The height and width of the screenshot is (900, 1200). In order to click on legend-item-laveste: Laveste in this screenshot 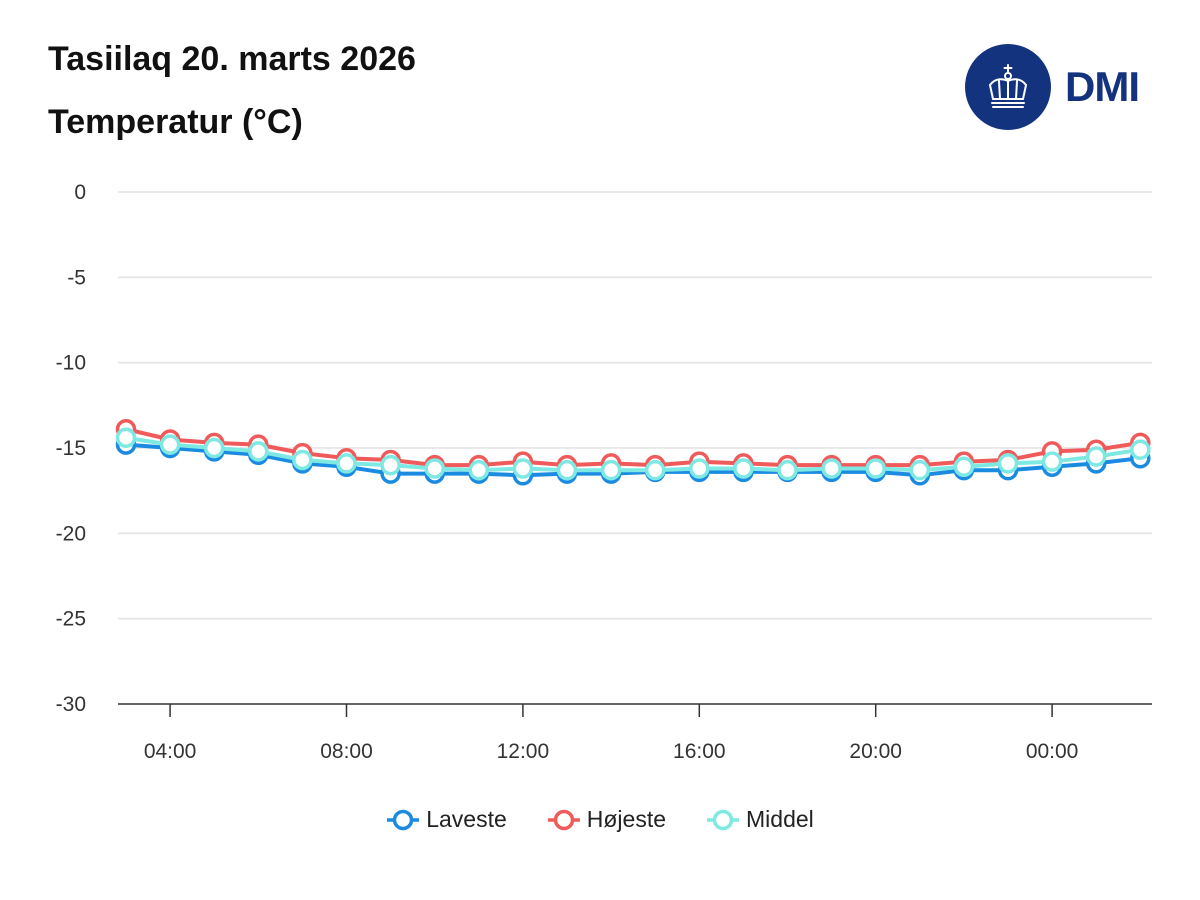, I will do `click(446, 819)`.